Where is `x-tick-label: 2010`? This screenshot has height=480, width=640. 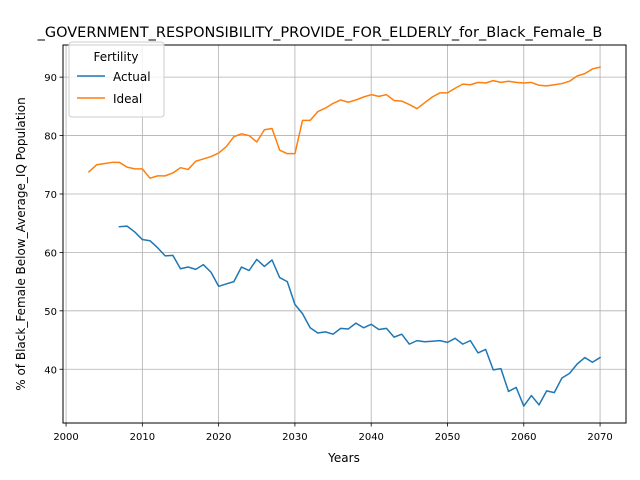 x-tick-label: 2010 is located at coordinates (142, 437).